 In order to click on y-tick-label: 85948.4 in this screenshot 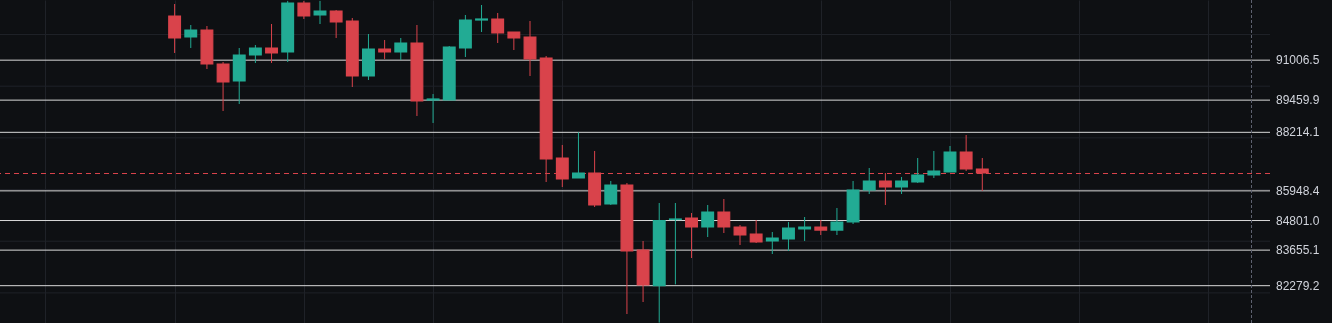, I will do `click(1298, 190)`.